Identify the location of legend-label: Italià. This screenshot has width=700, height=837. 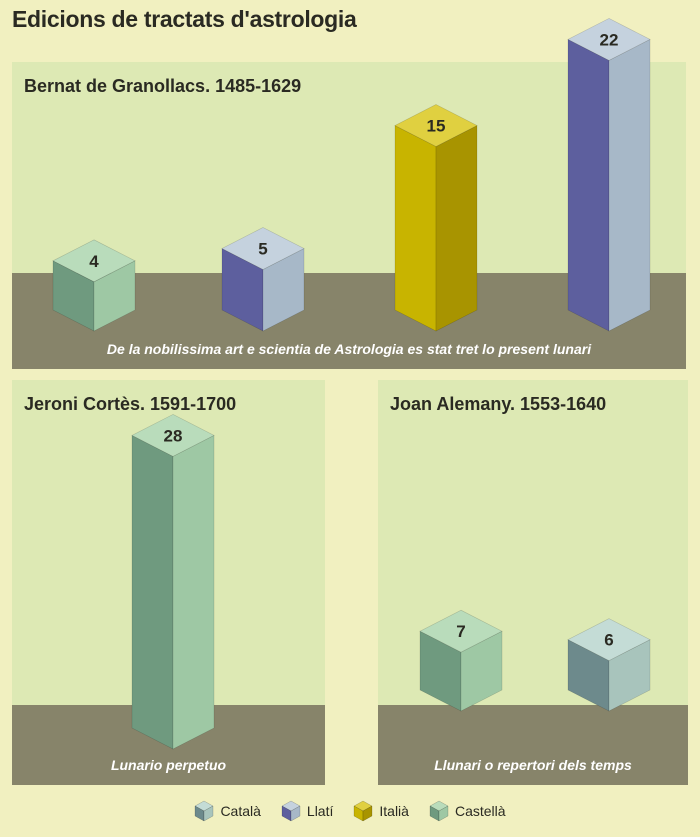
(394, 811).